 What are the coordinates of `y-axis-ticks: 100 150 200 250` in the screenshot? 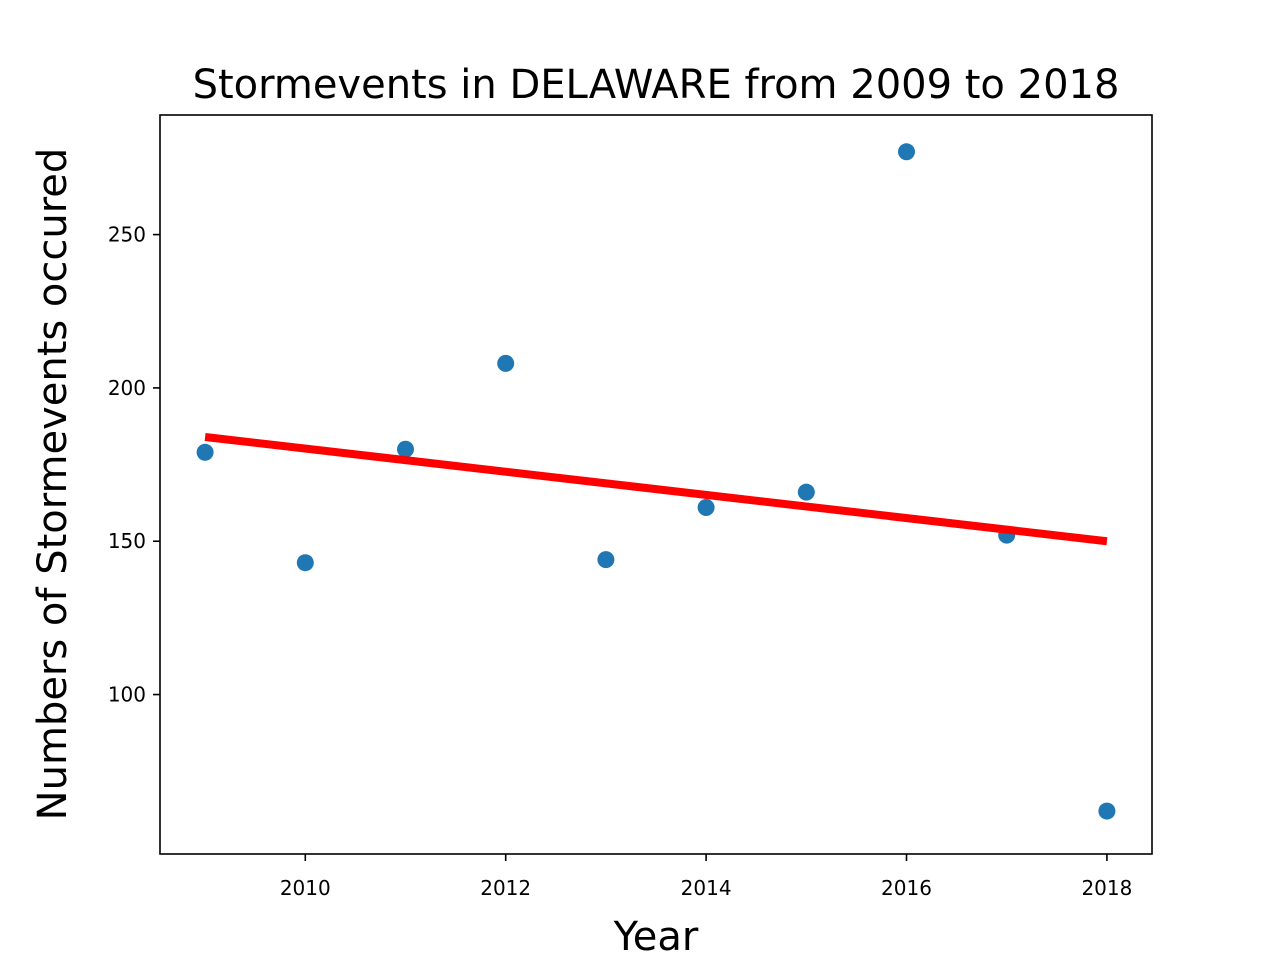 It's located at (134, 465).